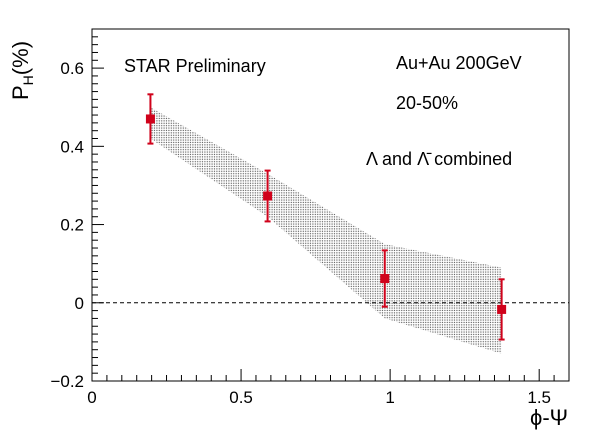 Image resolution: width=598 pixels, height=444 pixels. I want to click on collision-system-label: Au+Au 200GeV, so click(459, 63).